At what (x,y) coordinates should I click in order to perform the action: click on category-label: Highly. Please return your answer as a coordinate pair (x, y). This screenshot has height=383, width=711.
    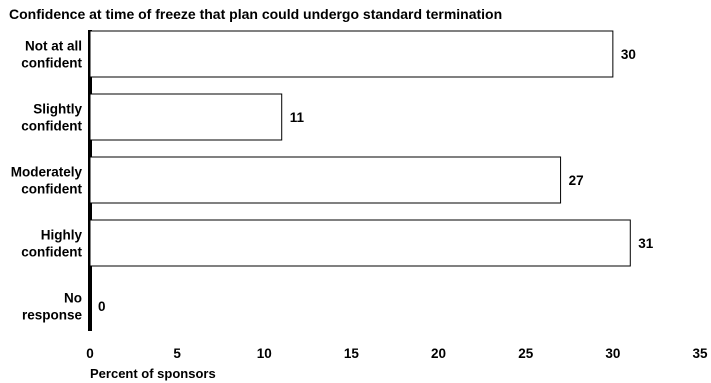
    Looking at the image, I should click on (62, 235).